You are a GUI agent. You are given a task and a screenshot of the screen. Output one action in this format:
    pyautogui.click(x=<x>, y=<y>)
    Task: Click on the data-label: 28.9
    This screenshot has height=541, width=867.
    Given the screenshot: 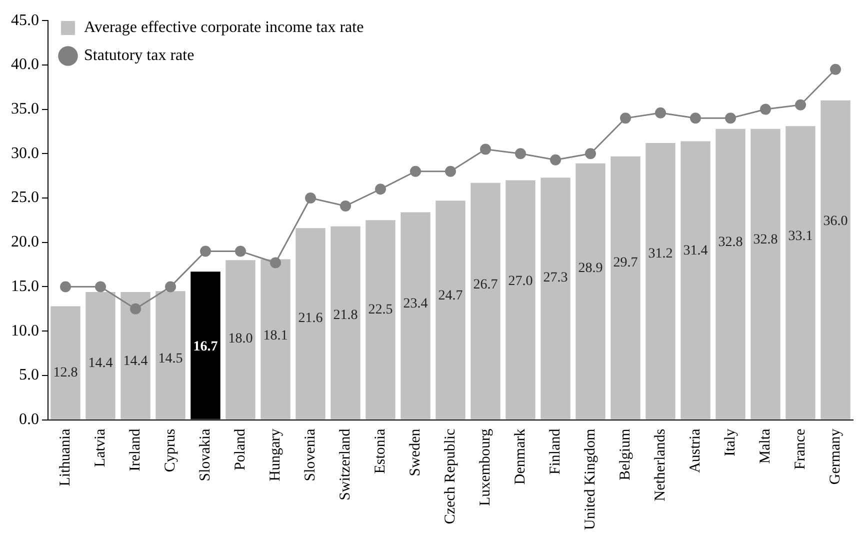 What is the action you would take?
    pyautogui.click(x=590, y=268)
    